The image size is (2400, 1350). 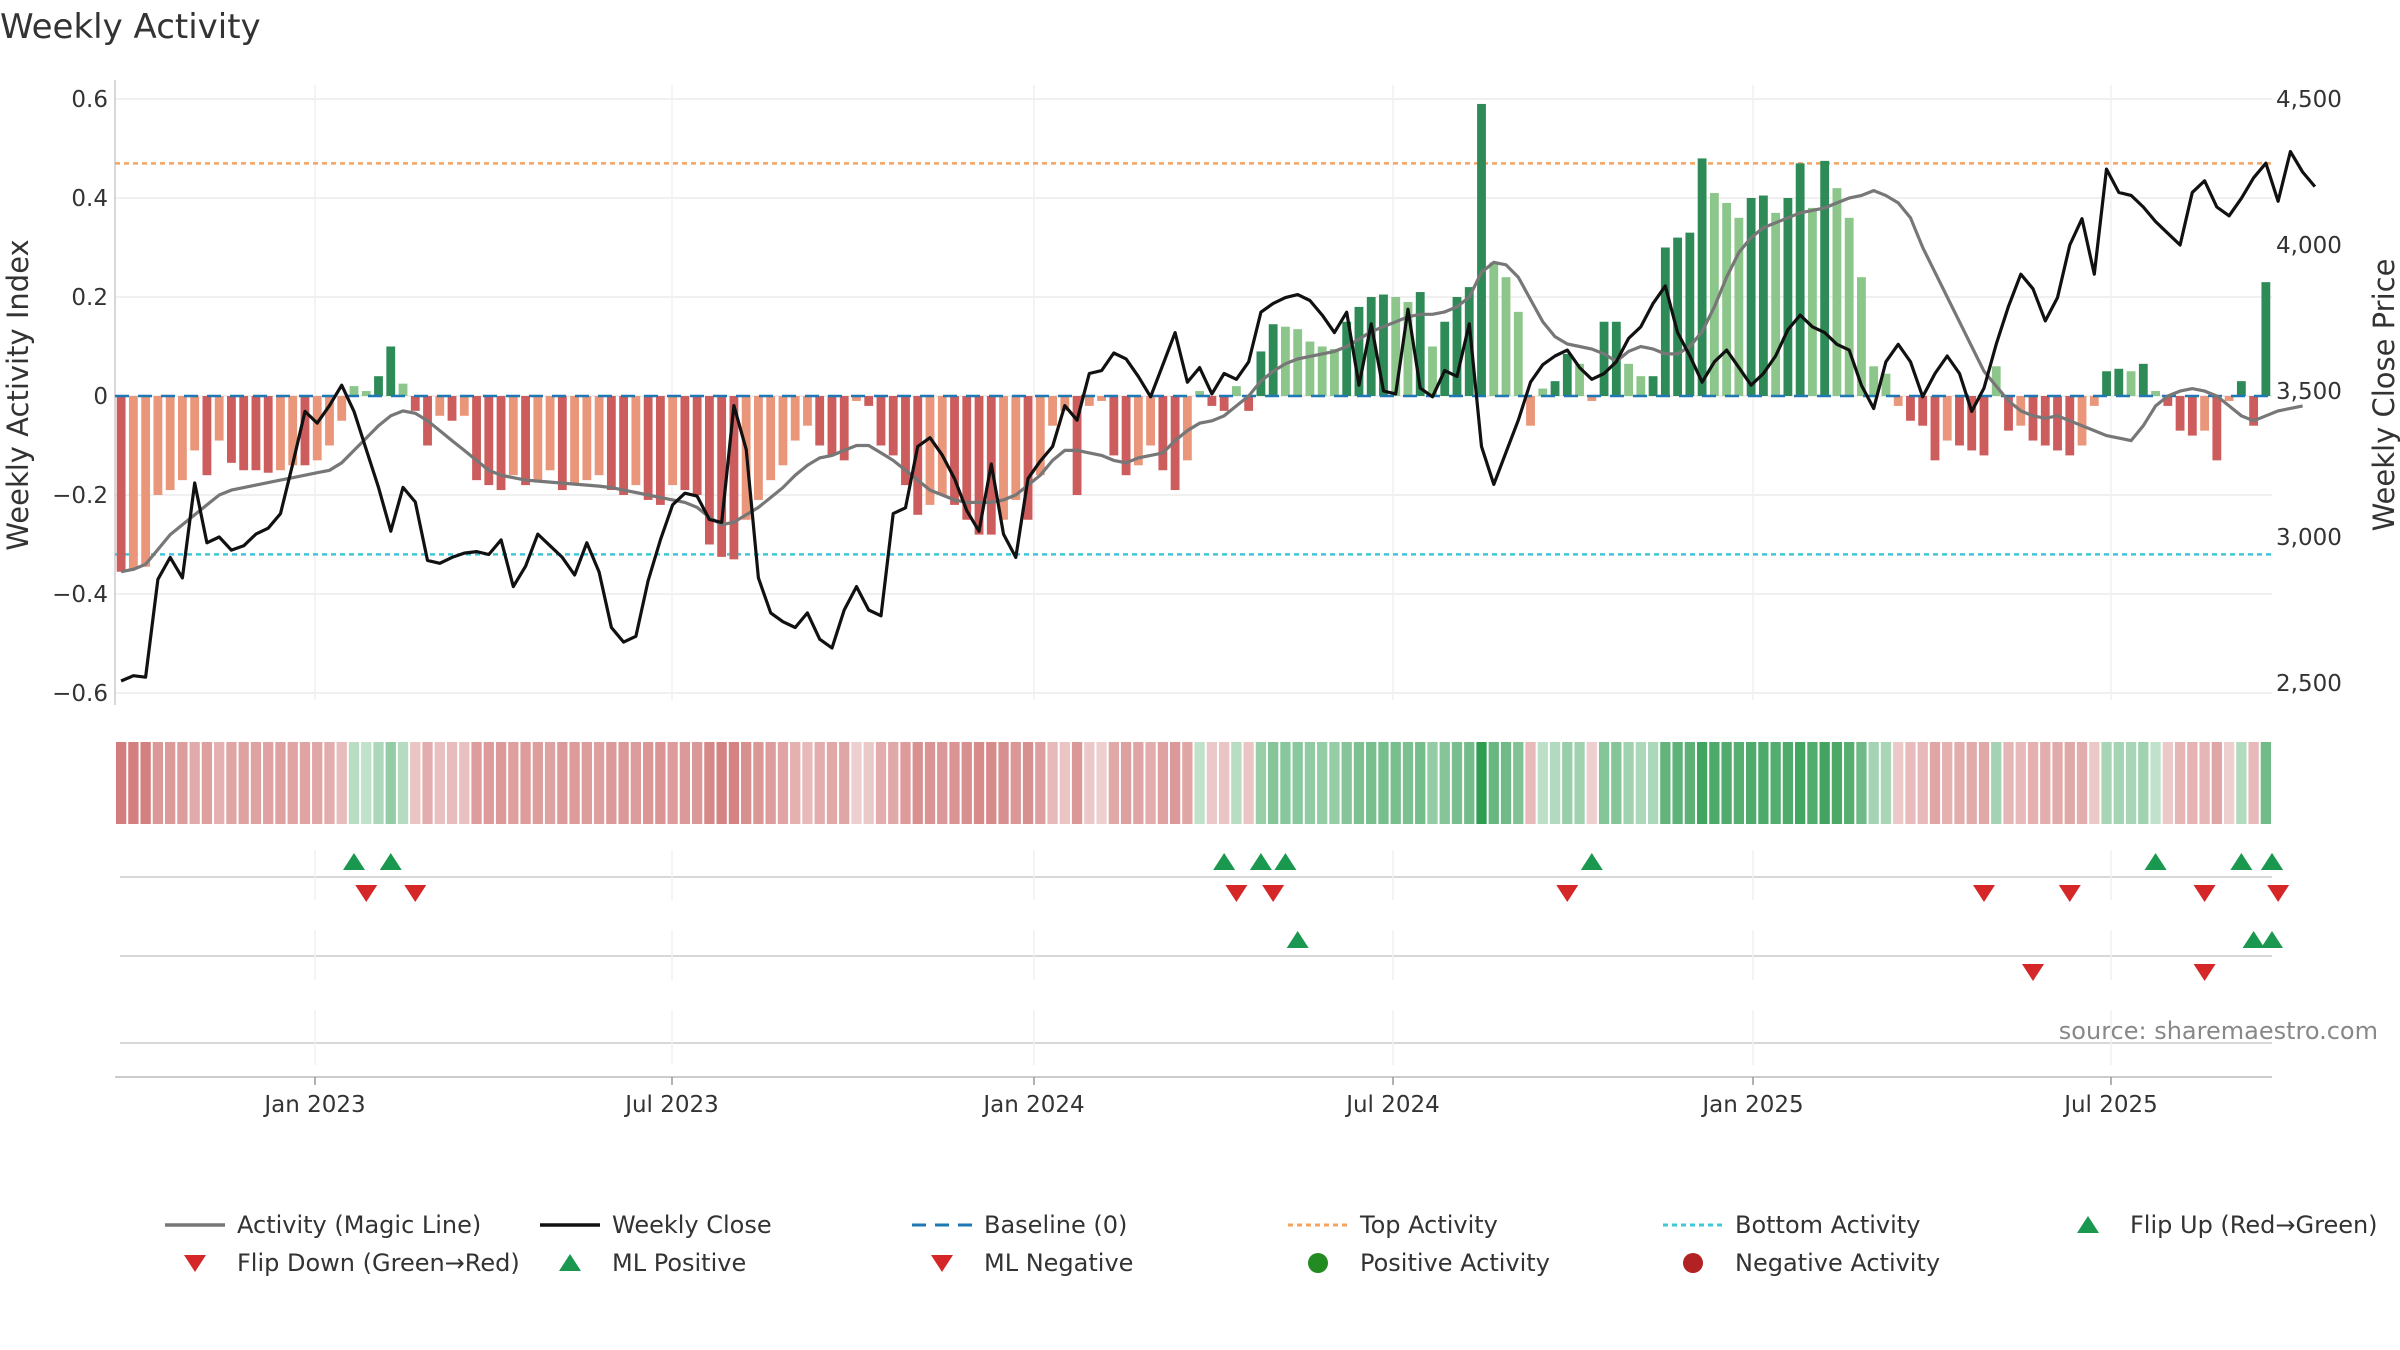 I want to click on signal-panels, so click(x=1205, y=957).